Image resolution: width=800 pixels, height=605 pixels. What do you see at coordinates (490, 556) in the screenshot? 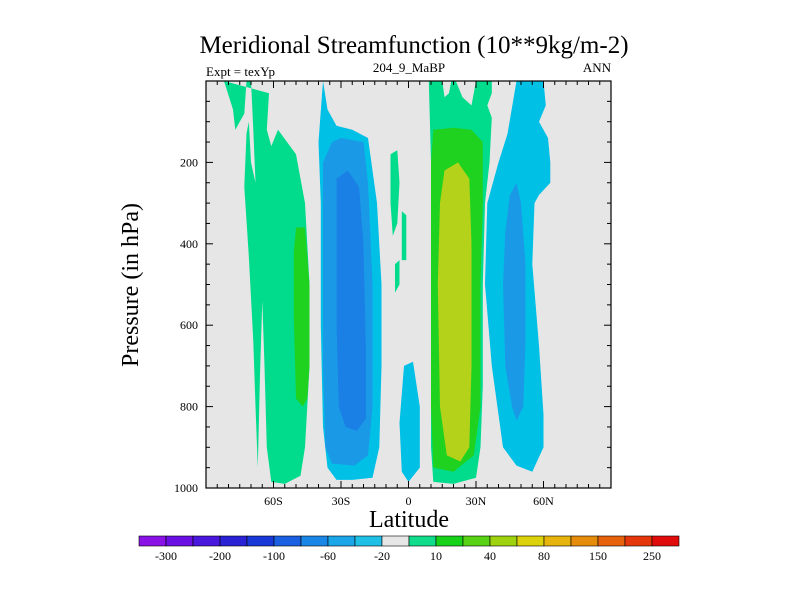
I see `colorbar-label: 40` at bounding box center [490, 556].